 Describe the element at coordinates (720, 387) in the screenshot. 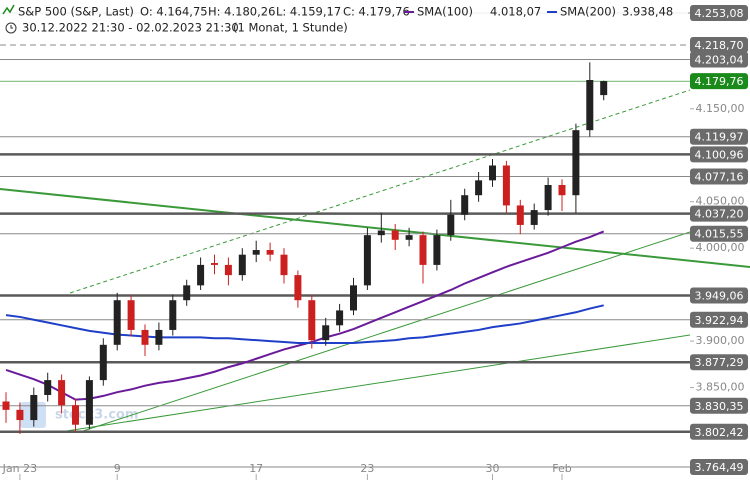

I see `y-tick-label: 3.850,00` at that location.